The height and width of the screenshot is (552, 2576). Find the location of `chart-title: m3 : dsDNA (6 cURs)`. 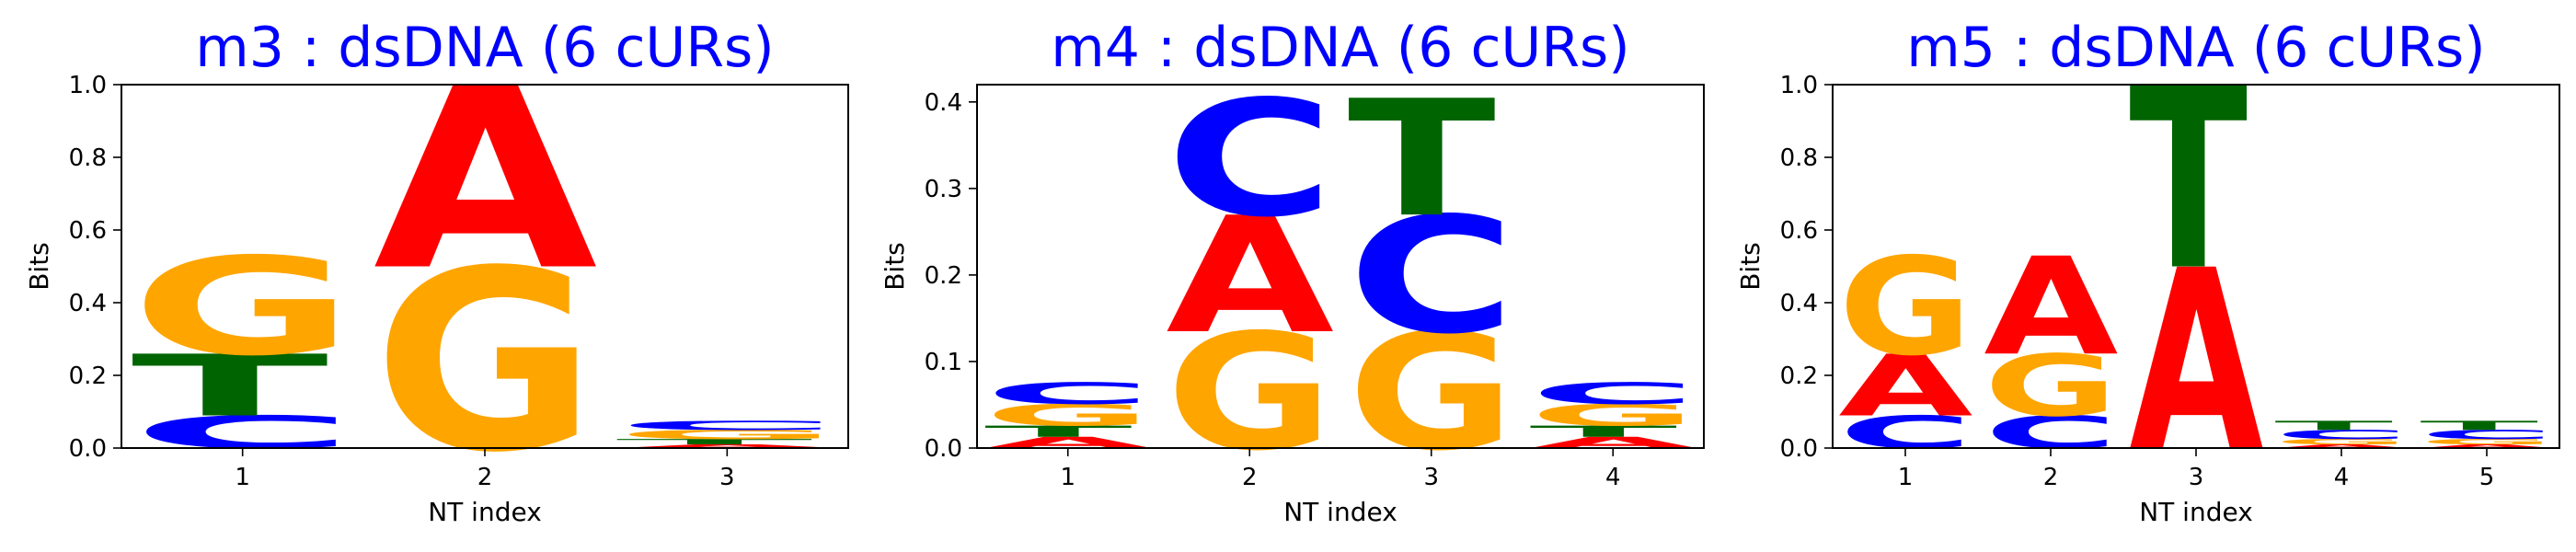

chart-title: m3 : dsDNA (6 cURs) is located at coordinates (484, 48).